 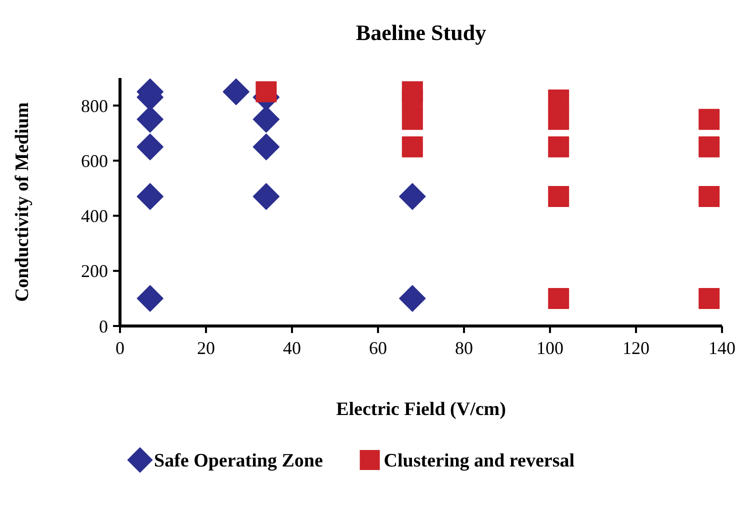 I want to click on y-tick-label: 0, so click(x=103, y=326).